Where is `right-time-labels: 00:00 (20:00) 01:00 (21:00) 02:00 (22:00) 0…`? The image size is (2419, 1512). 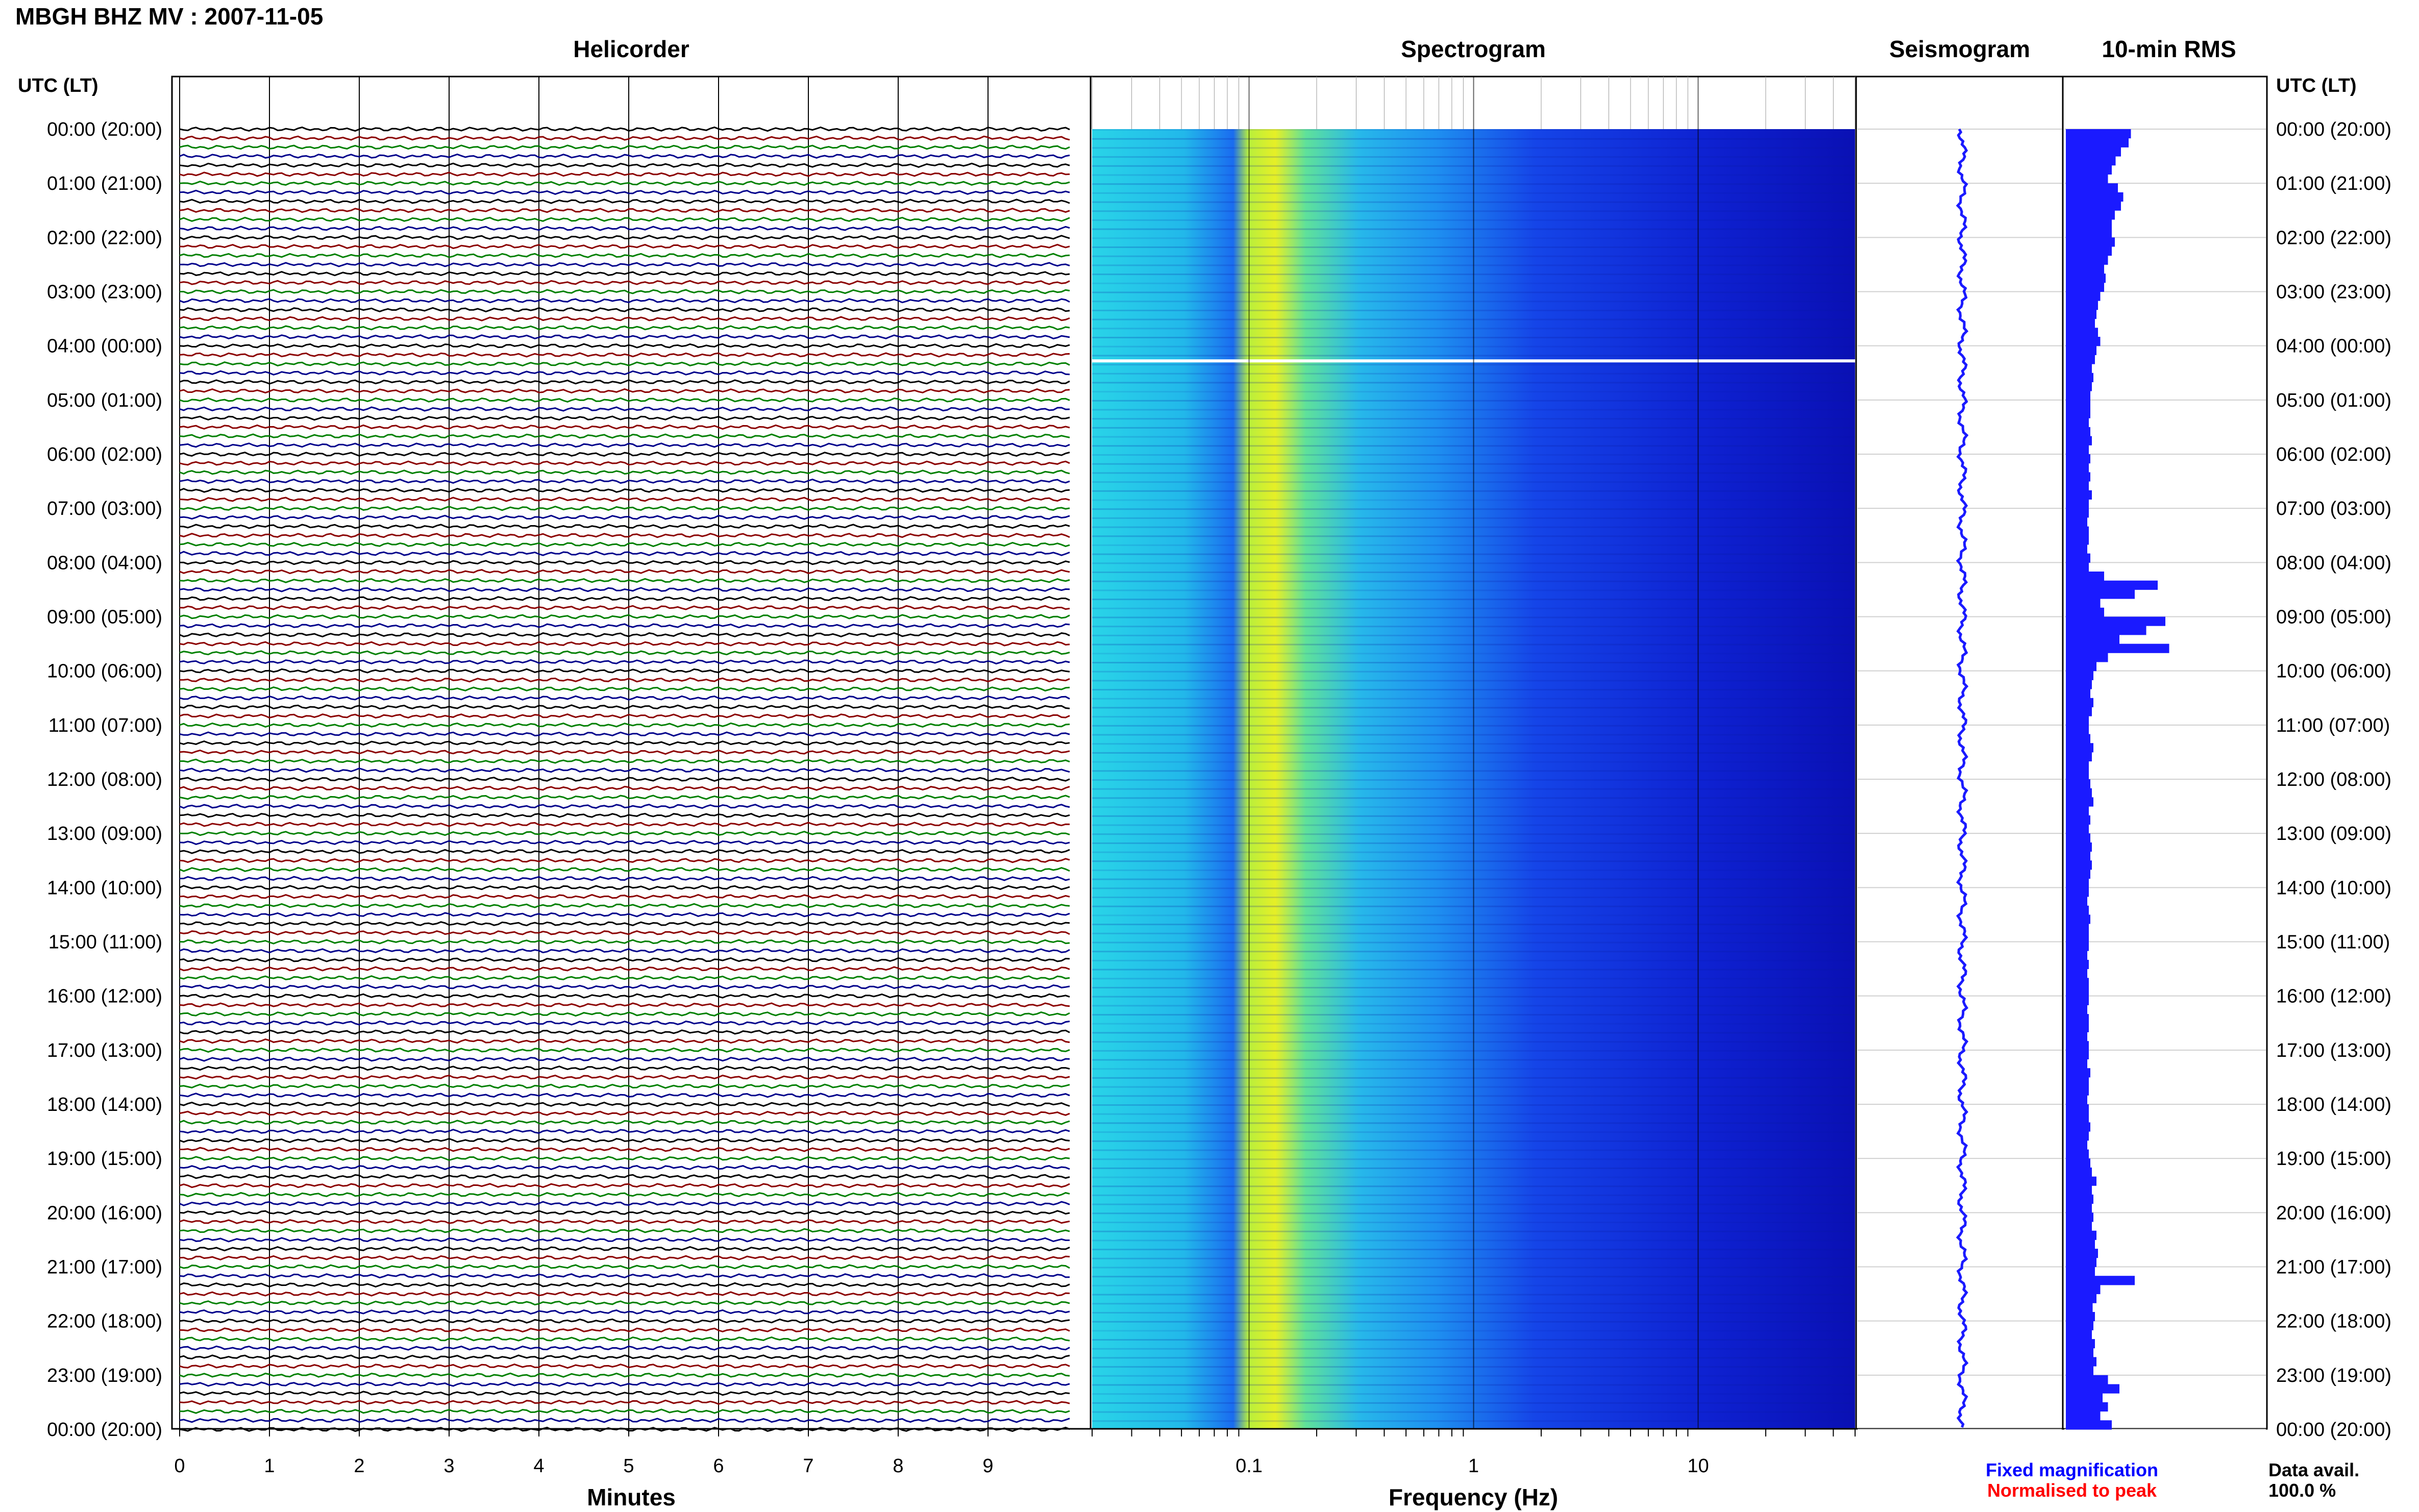
right-time-labels: 00:00 (20:00) 01:00 (21:00) 02:00 (22:00) 0… is located at coordinates (2333, 780).